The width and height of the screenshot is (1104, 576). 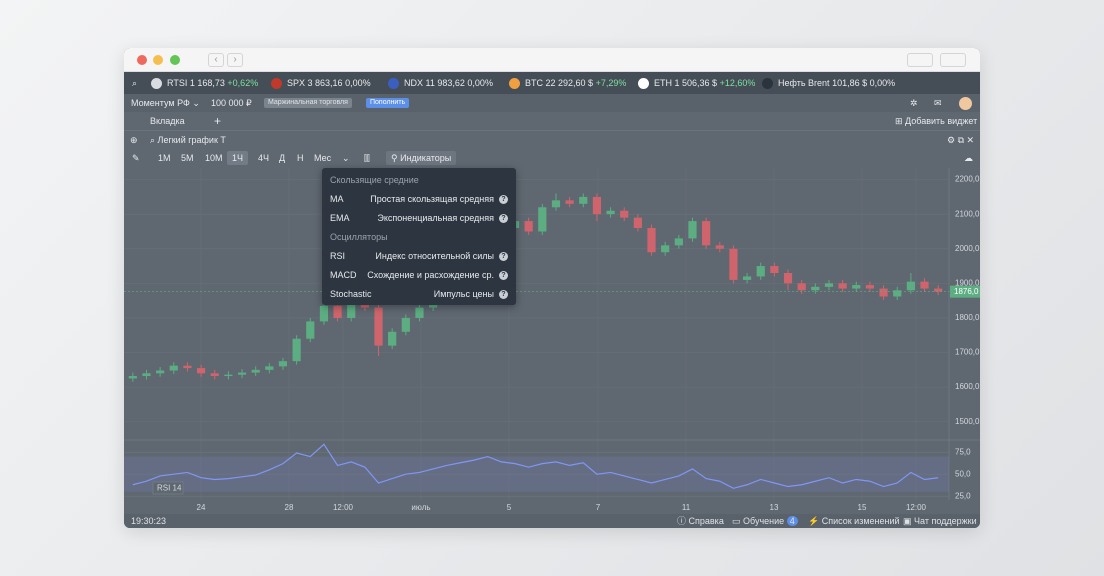 What do you see at coordinates (419, 218) in the screenshot?
I see `indicator-item: EMA Экспоненциальная средняя?` at bounding box center [419, 218].